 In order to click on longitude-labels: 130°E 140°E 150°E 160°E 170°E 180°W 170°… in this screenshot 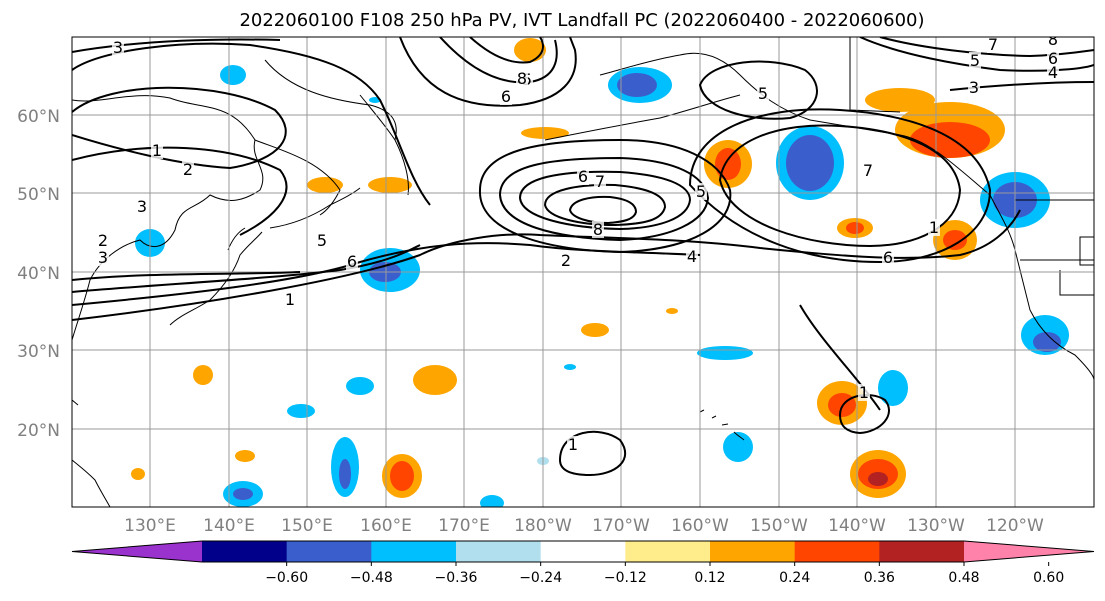, I will do `click(584, 526)`.